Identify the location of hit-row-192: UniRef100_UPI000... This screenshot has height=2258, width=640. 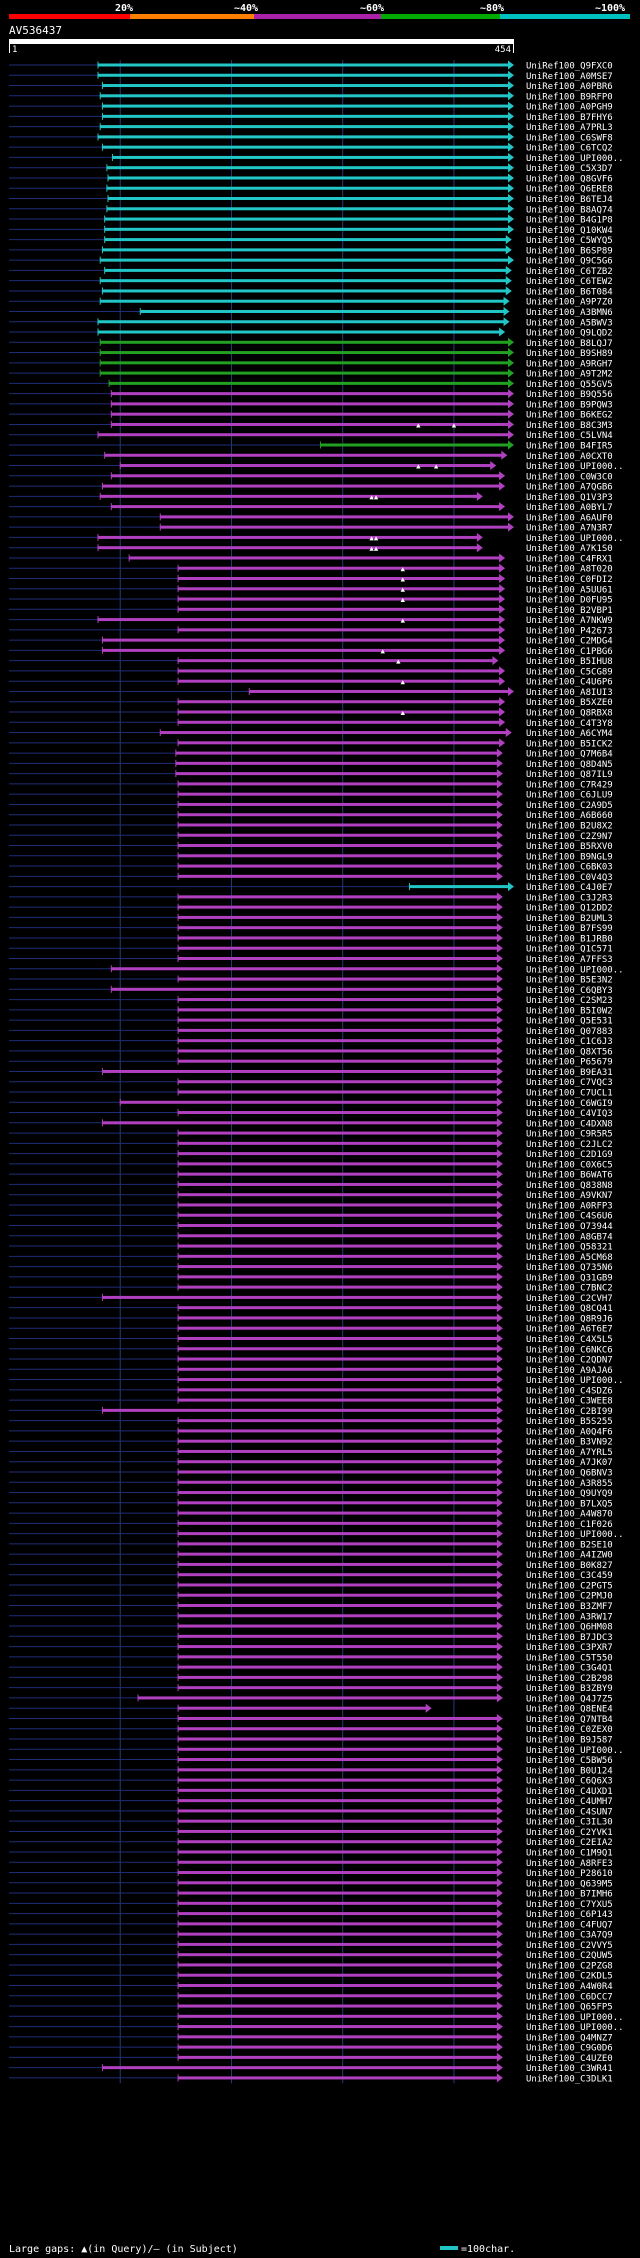
(316, 2027).